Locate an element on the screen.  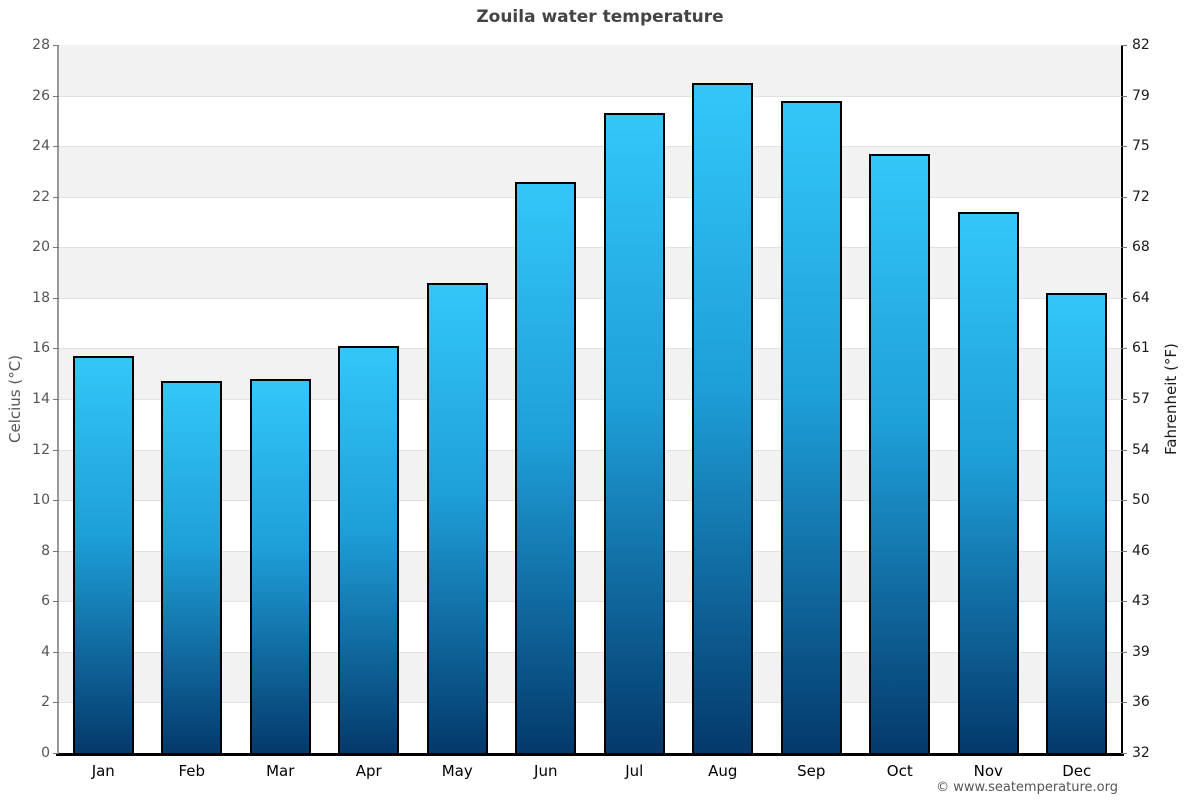
bar-jun is located at coordinates (546, 467).